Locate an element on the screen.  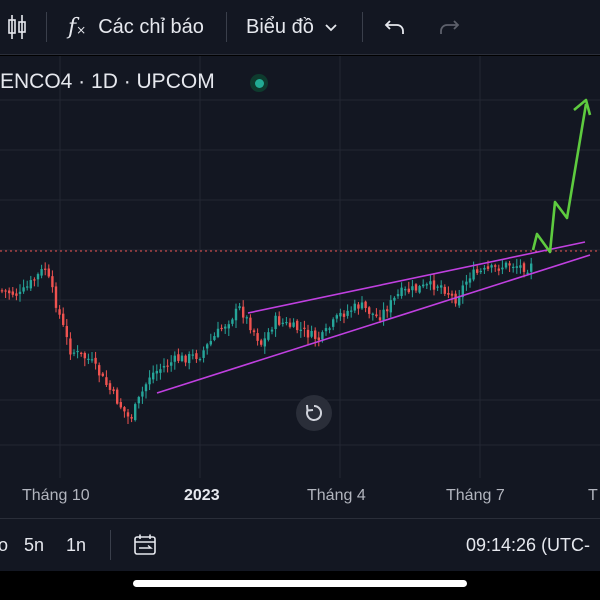
symbol-title: ENCO4 · 1D · UPCOM is located at coordinates (107, 81).